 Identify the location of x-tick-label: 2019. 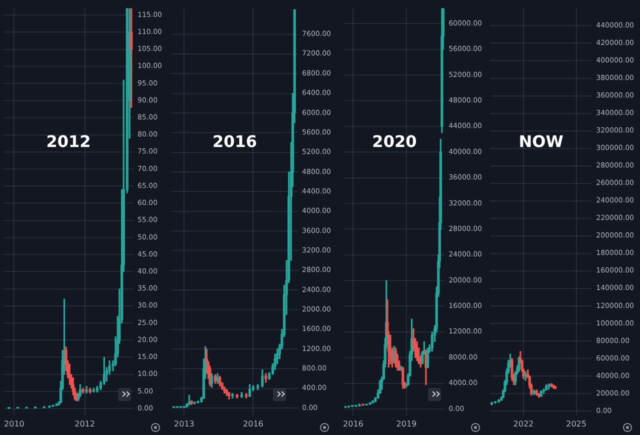
(406, 423).